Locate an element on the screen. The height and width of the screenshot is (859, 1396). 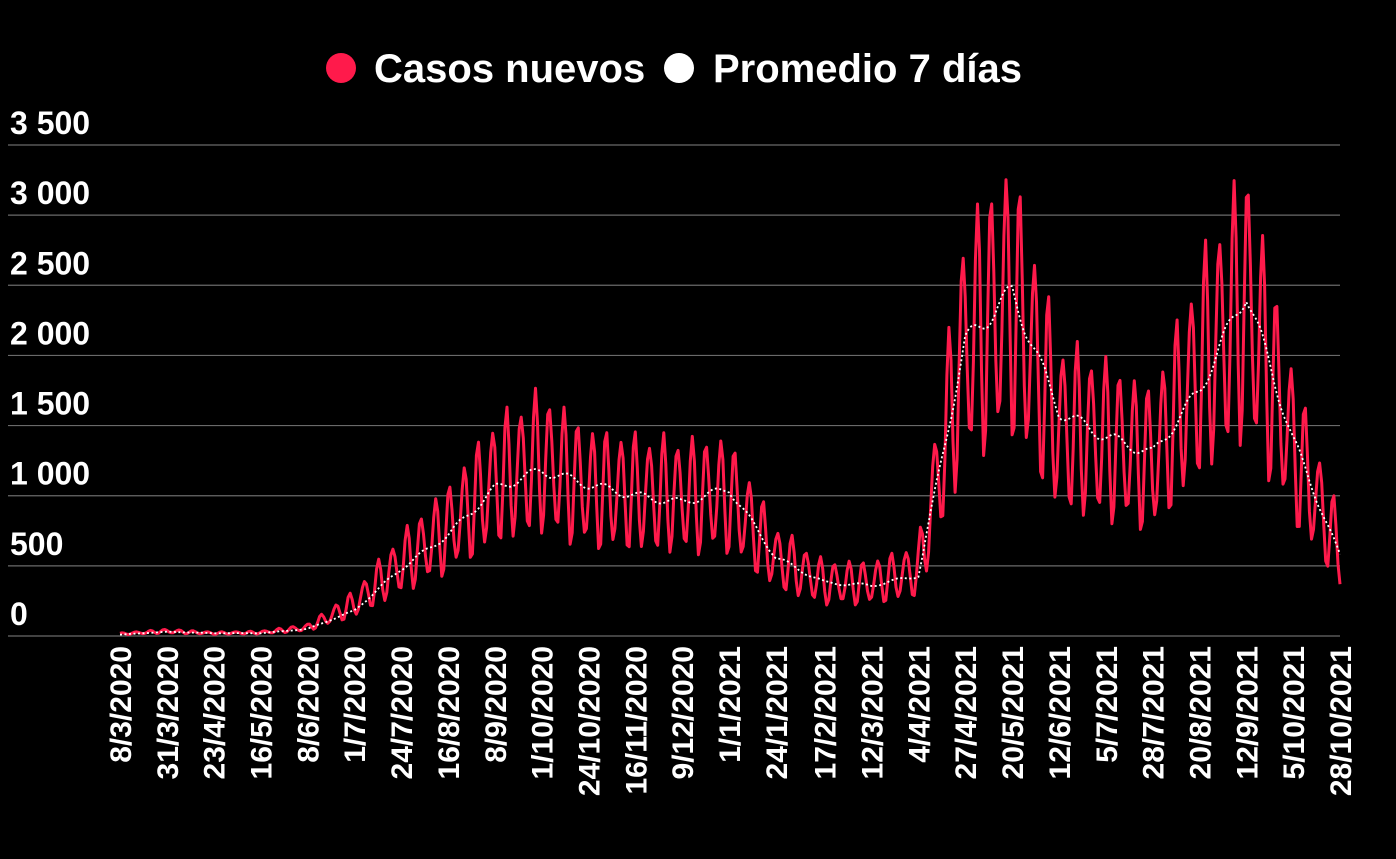
legend-marker-casos is located at coordinates (341, 68).